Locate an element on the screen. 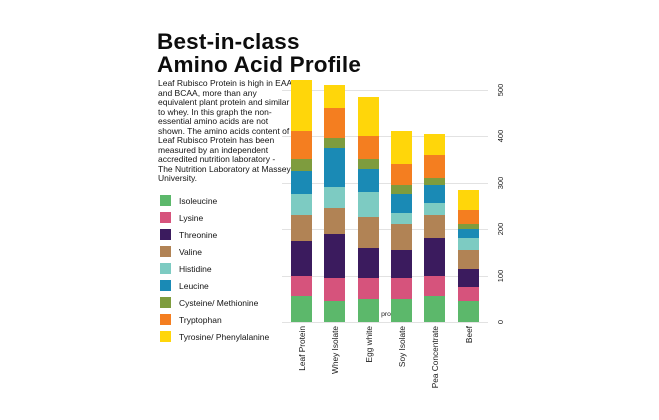  legend-item: Tyrosine/ Phenylalanine is located at coordinates (214, 336).